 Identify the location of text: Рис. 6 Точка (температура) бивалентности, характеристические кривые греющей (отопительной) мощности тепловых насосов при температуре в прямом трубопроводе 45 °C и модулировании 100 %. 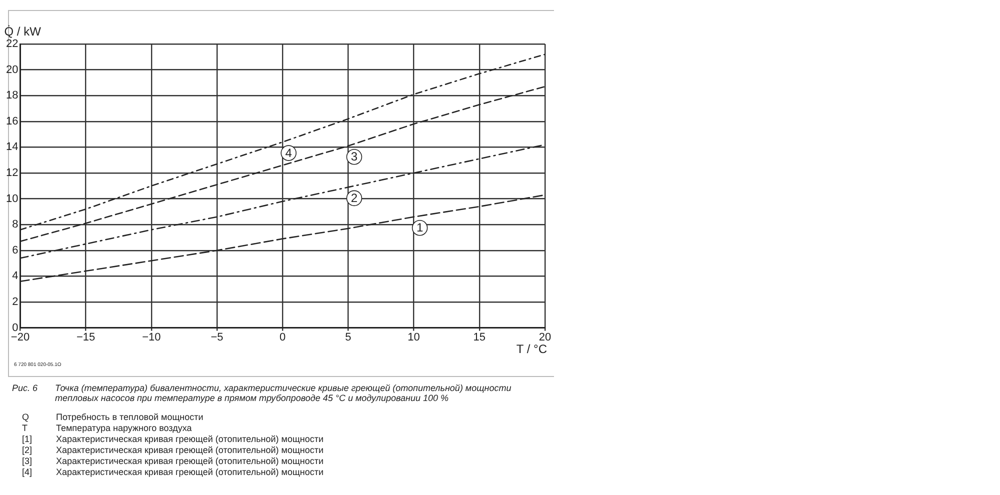
(262, 393).